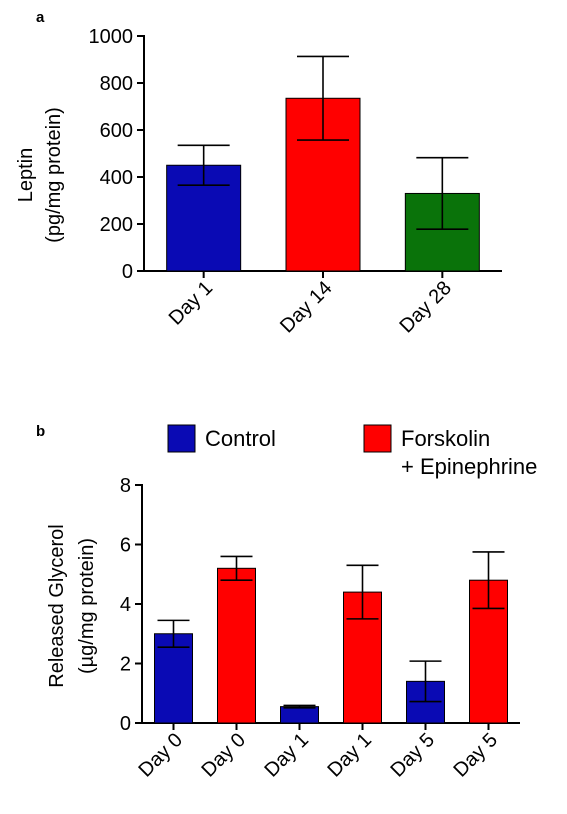  What do you see at coordinates (469, 466) in the screenshot?
I see `legend-label-forskolin-line2: + Epinephrine` at bounding box center [469, 466].